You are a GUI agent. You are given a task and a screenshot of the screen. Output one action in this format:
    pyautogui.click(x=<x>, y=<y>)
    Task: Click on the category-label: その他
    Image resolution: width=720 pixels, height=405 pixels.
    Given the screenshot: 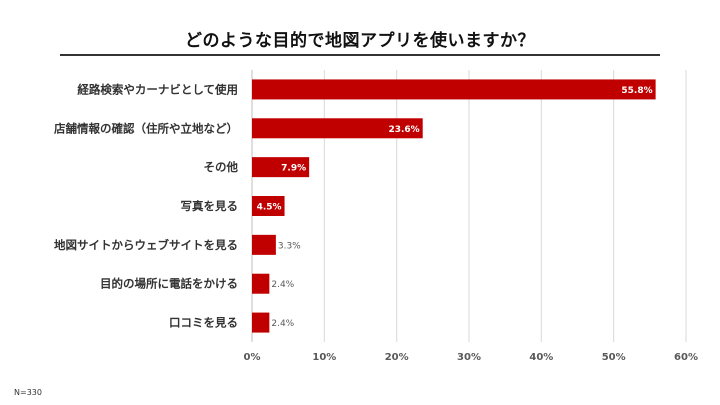 What is the action you would take?
    pyautogui.click(x=221, y=167)
    